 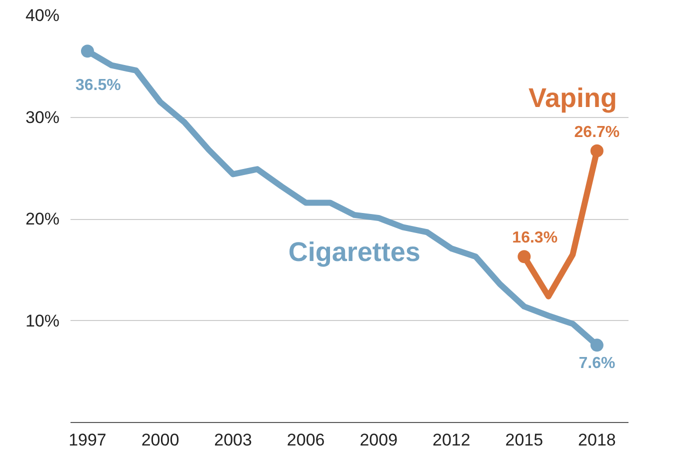 I want to click on data-label: 7.6%, so click(x=597, y=363).